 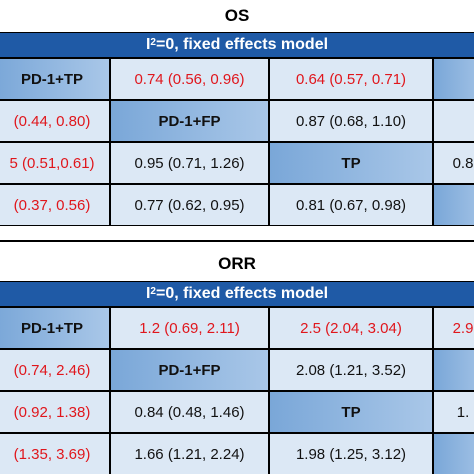 I want to click on os-cell-text: PD-1+FP, so click(x=189, y=121).